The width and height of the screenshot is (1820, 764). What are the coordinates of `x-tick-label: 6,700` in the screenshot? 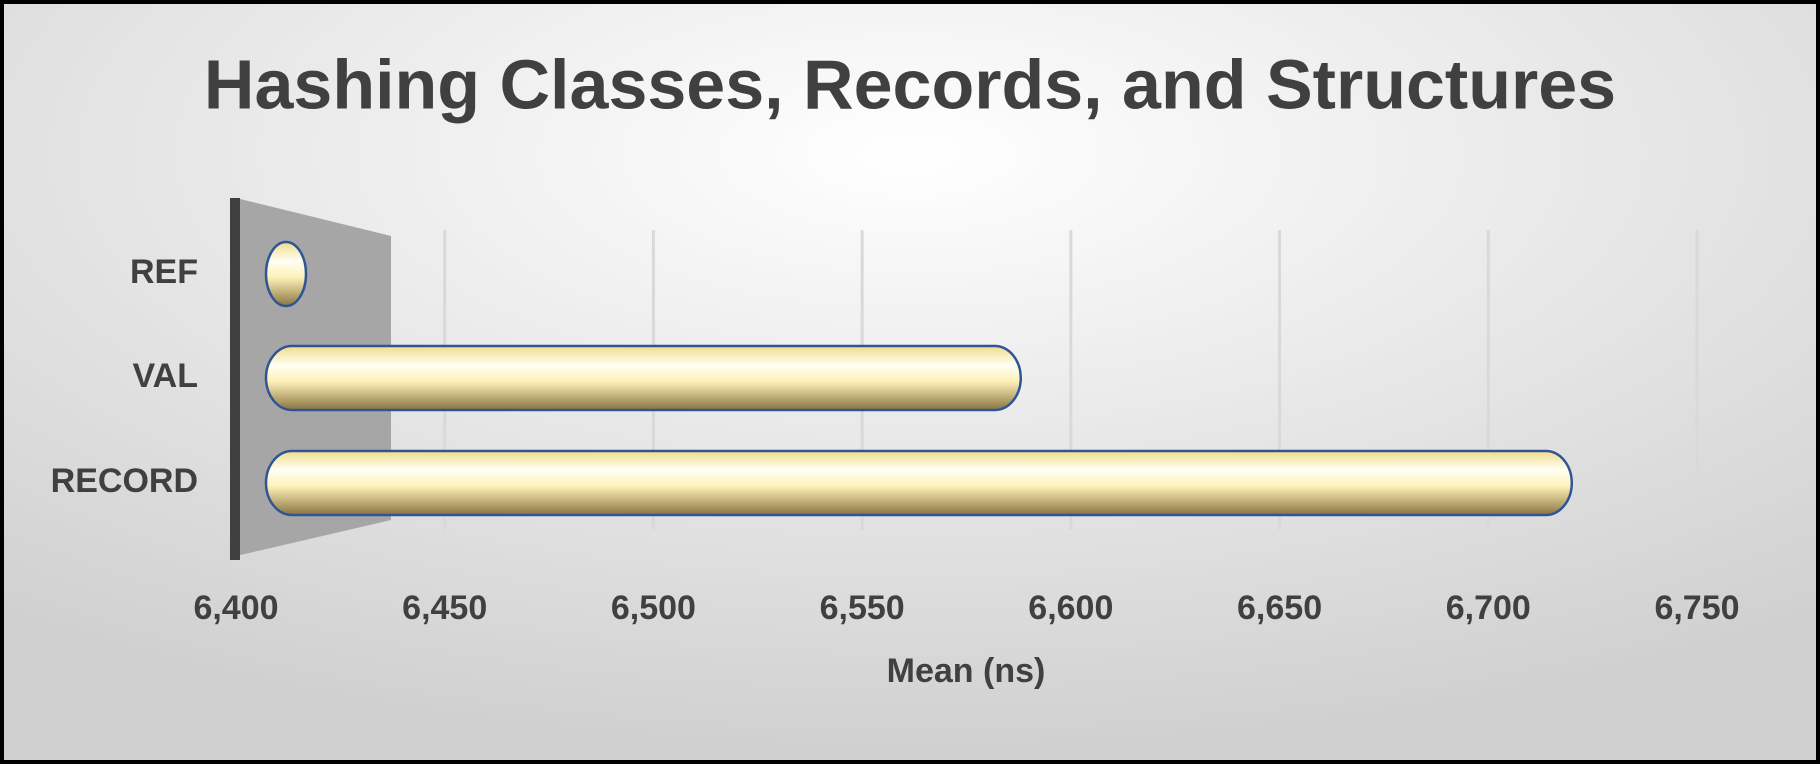 It's located at (1488, 608).